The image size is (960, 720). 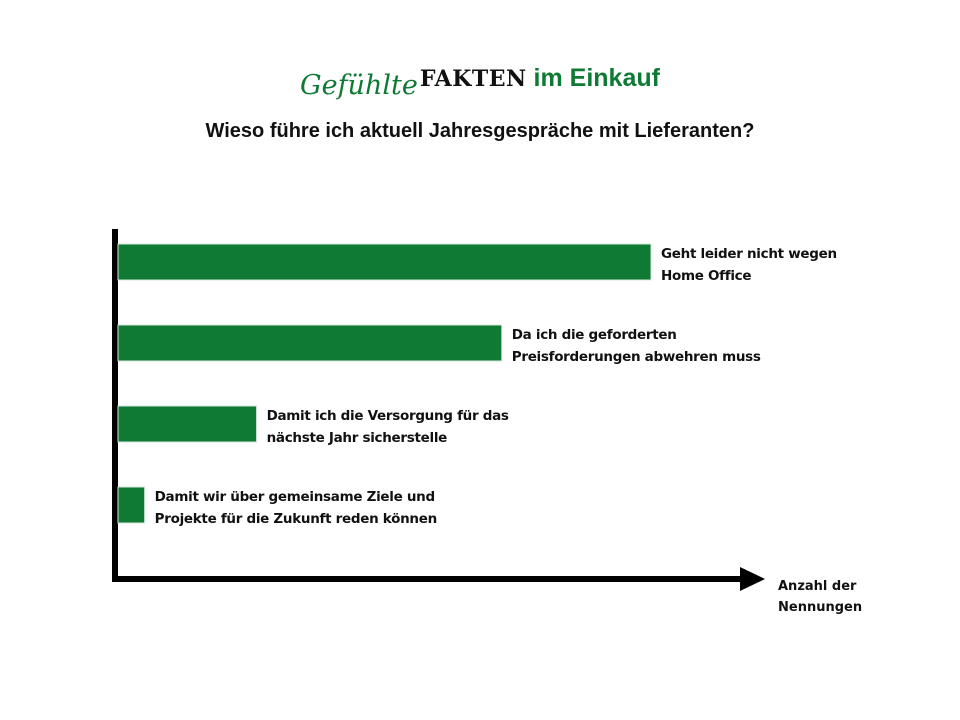 What do you see at coordinates (473, 79) in the screenshot?
I see `brand-bold-text: FAKTEN` at bounding box center [473, 79].